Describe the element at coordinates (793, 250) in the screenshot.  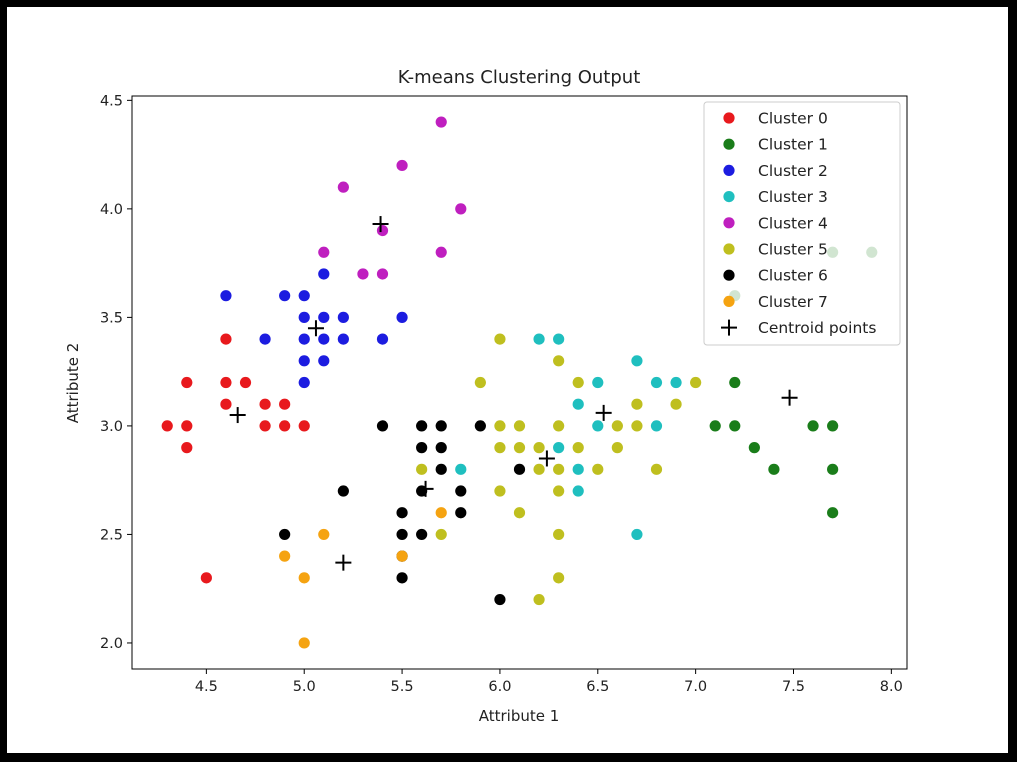
I see `legend-label: Cluster 5` at that location.